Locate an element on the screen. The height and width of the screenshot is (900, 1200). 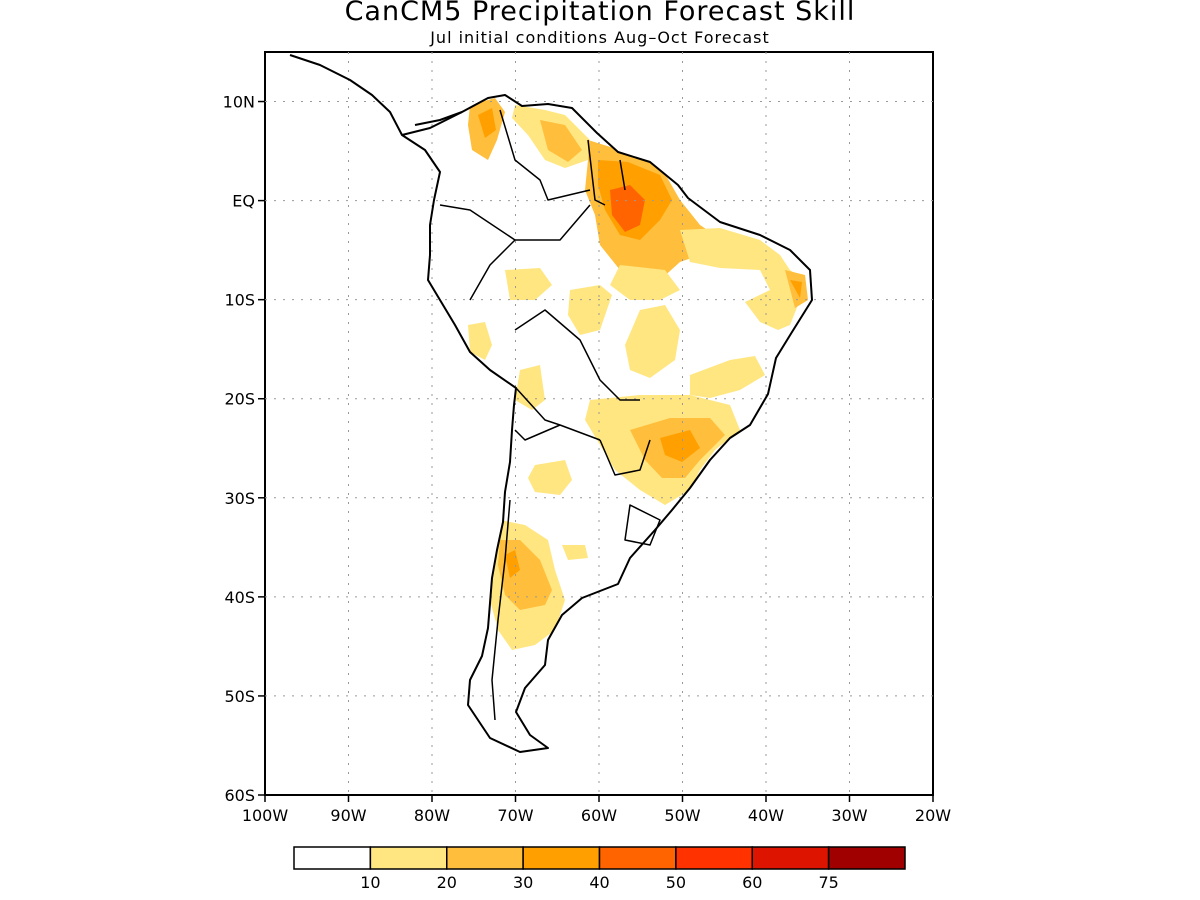
lon-tick-label: 70W is located at coordinates (515, 815).